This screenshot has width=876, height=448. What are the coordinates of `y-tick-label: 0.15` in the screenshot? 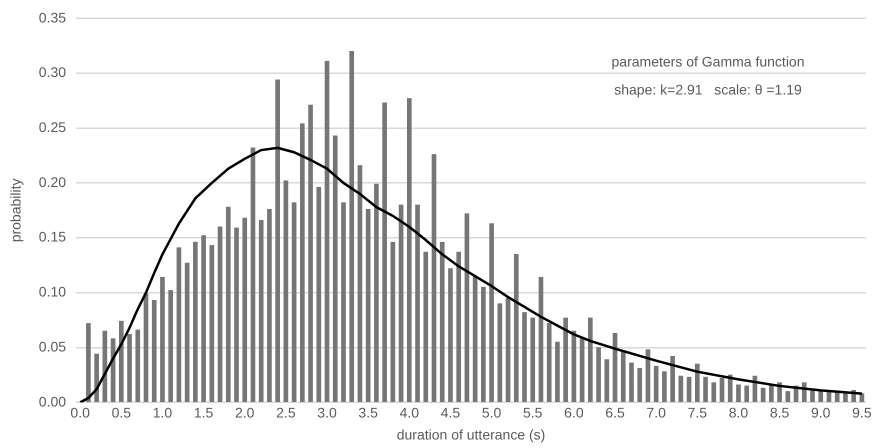 It's located at (52, 236).